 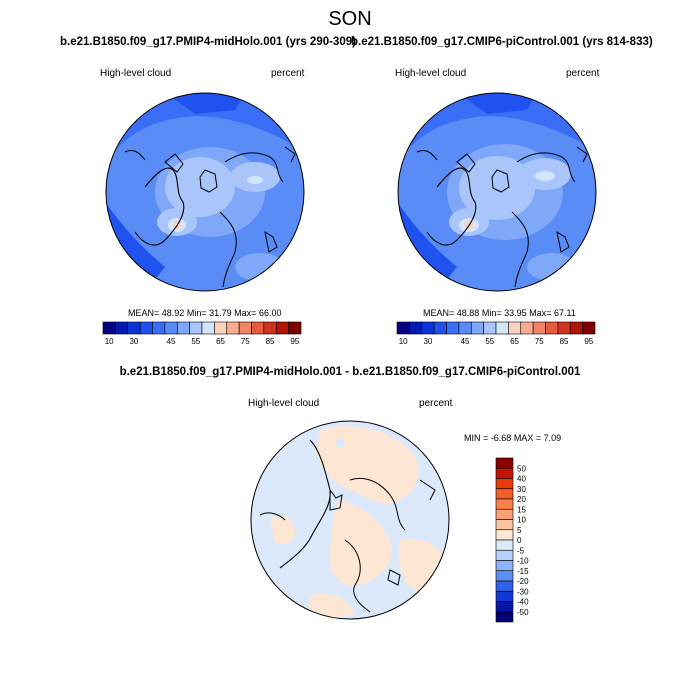 What do you see at coordinates (521, 520) in the screenshot?
I see `diff-colorbar-tick-label: 10` at bounding box center [521, 520].